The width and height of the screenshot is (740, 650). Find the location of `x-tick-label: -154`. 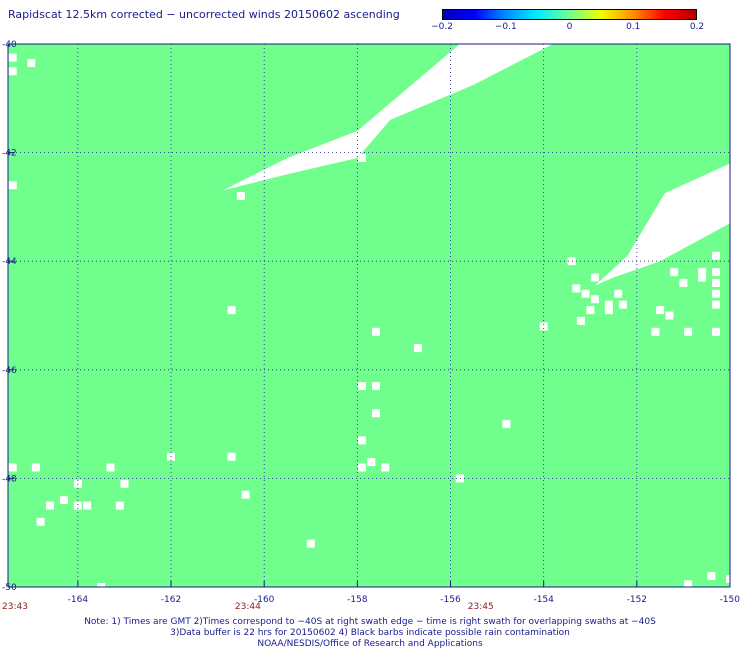

x-tick-label: -154 is located at coordinates (543, 600).